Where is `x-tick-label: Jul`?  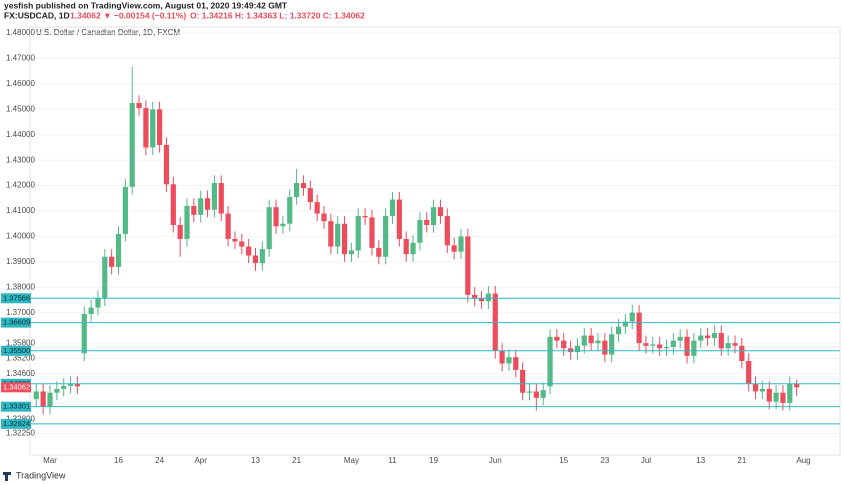 x-tick-label: Jul is located at coordinates (646, 460).